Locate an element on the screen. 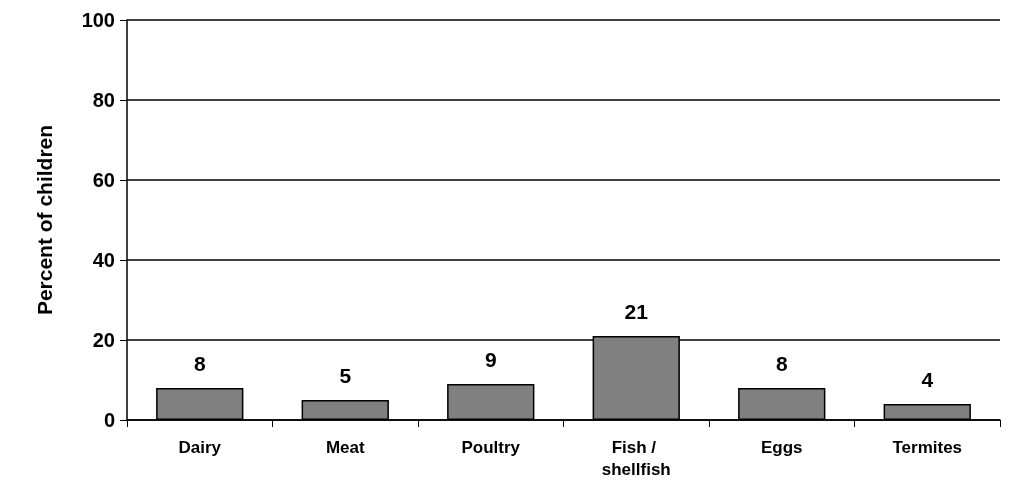  y-tick-label: 100 is located at coordinates (98, 20).